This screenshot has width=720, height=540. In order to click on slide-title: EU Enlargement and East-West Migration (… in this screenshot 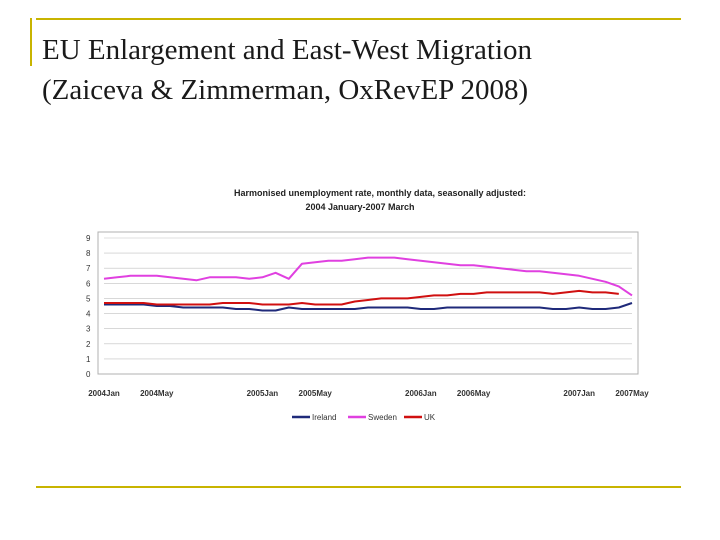, I will do `click(372, 70)`.